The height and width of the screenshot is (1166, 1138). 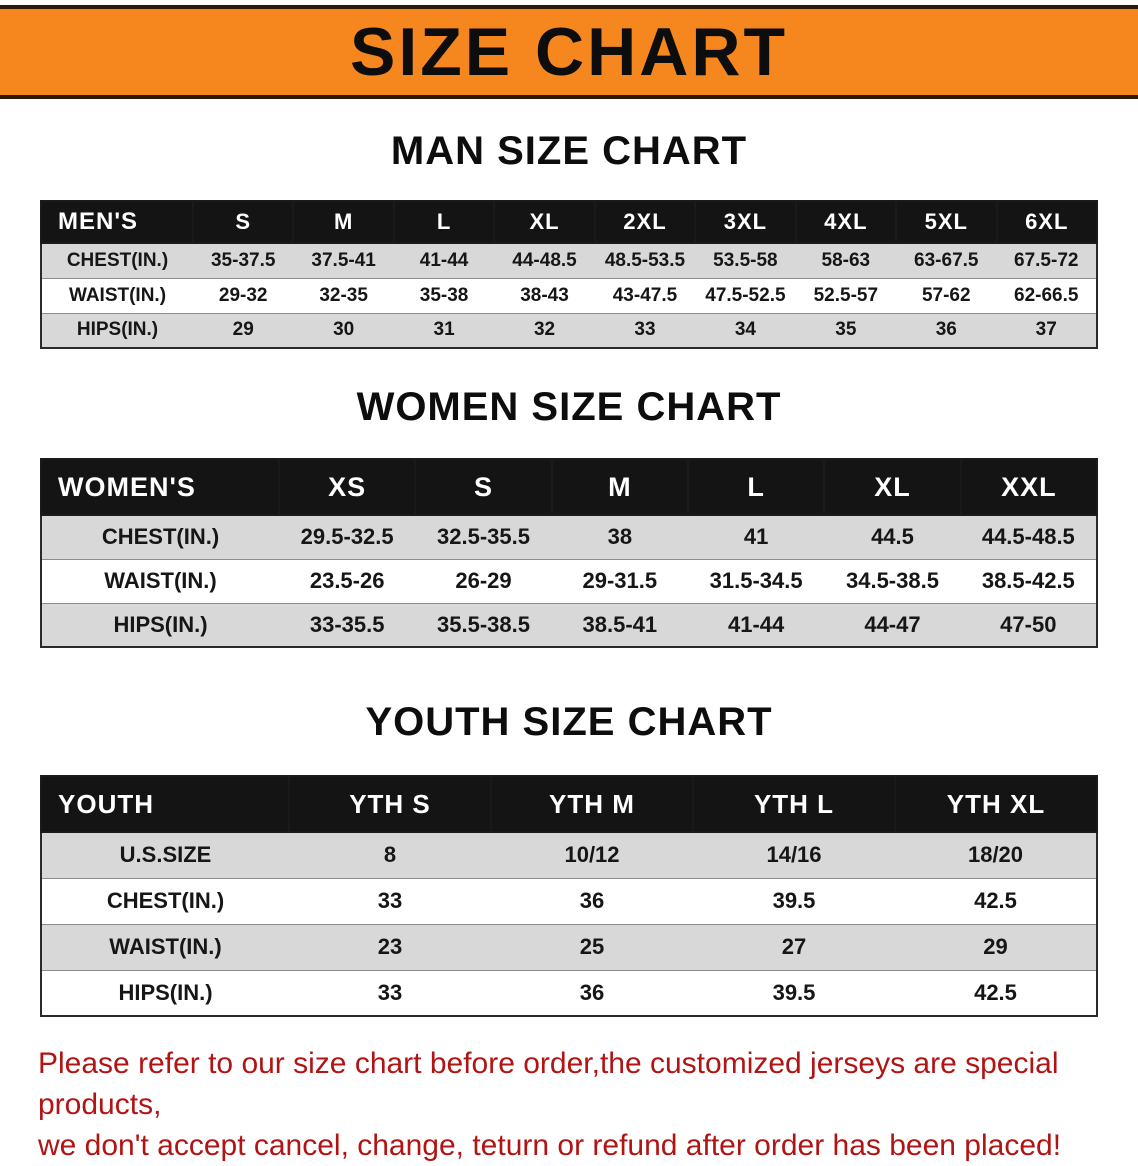 I want to click on table-cell: 33-35.5, so click(x=347, y=625).